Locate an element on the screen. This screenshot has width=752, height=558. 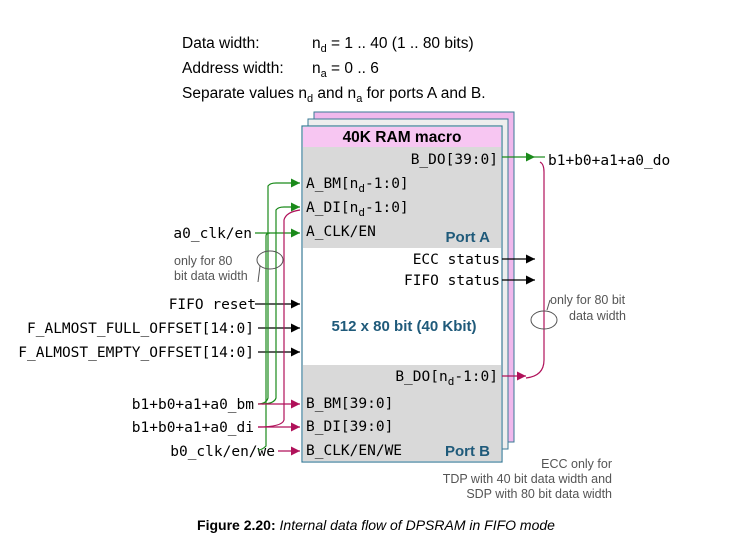
signal-do-out: b1+b0+a1+a0_do is located at coordinates (609, 161).